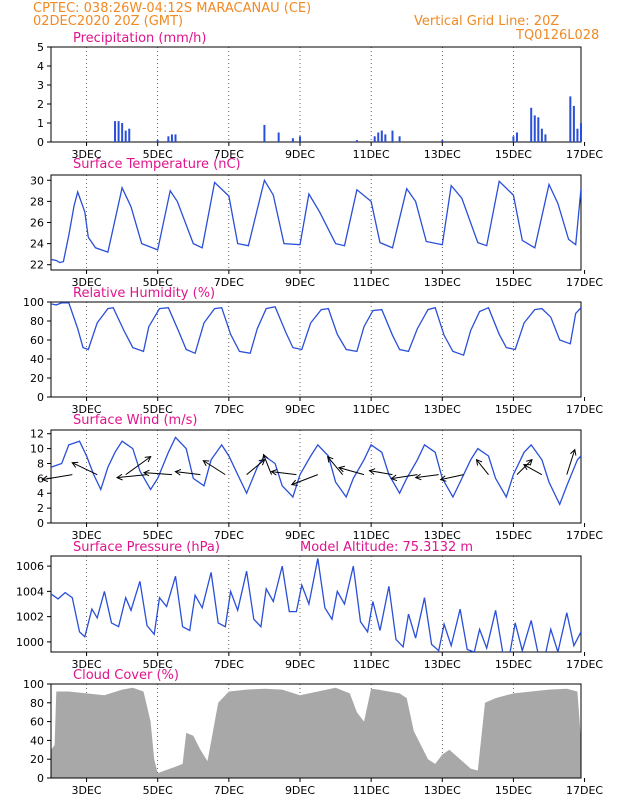  I want to click on y-tick-label: 1000, so click(30, 642).